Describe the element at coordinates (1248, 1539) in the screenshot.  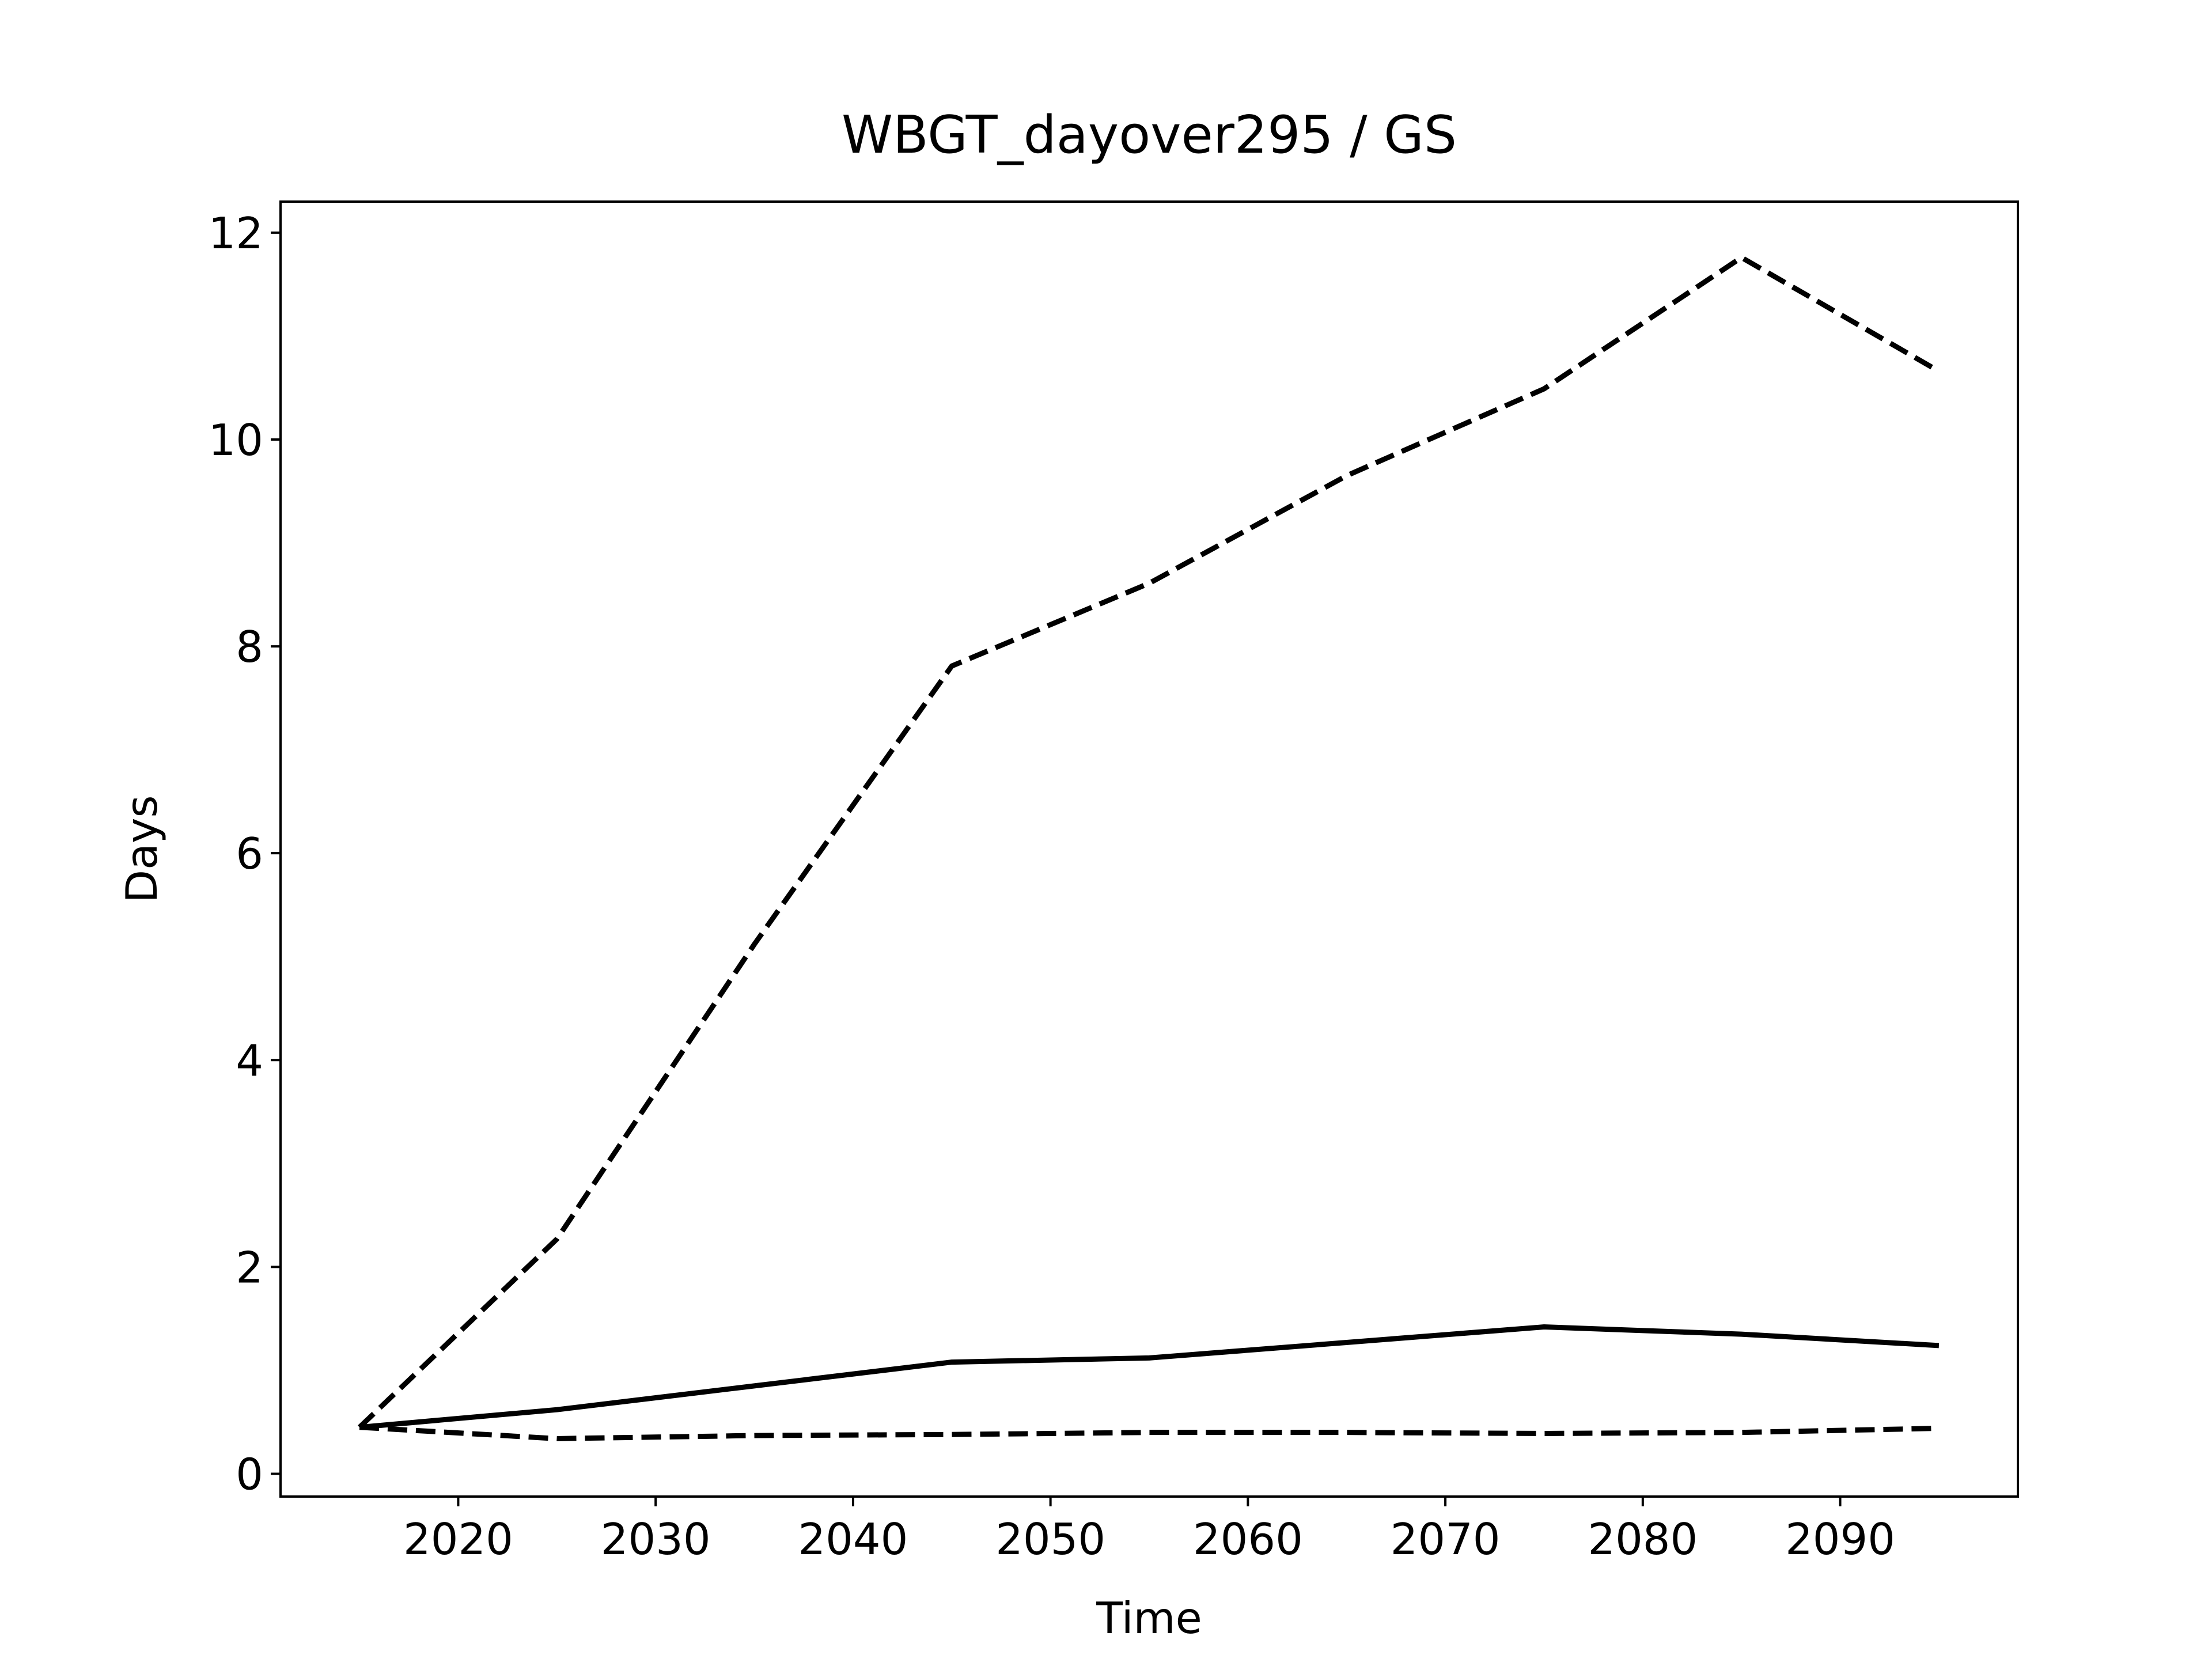
I see `x-tick-label: 2060` at that location.